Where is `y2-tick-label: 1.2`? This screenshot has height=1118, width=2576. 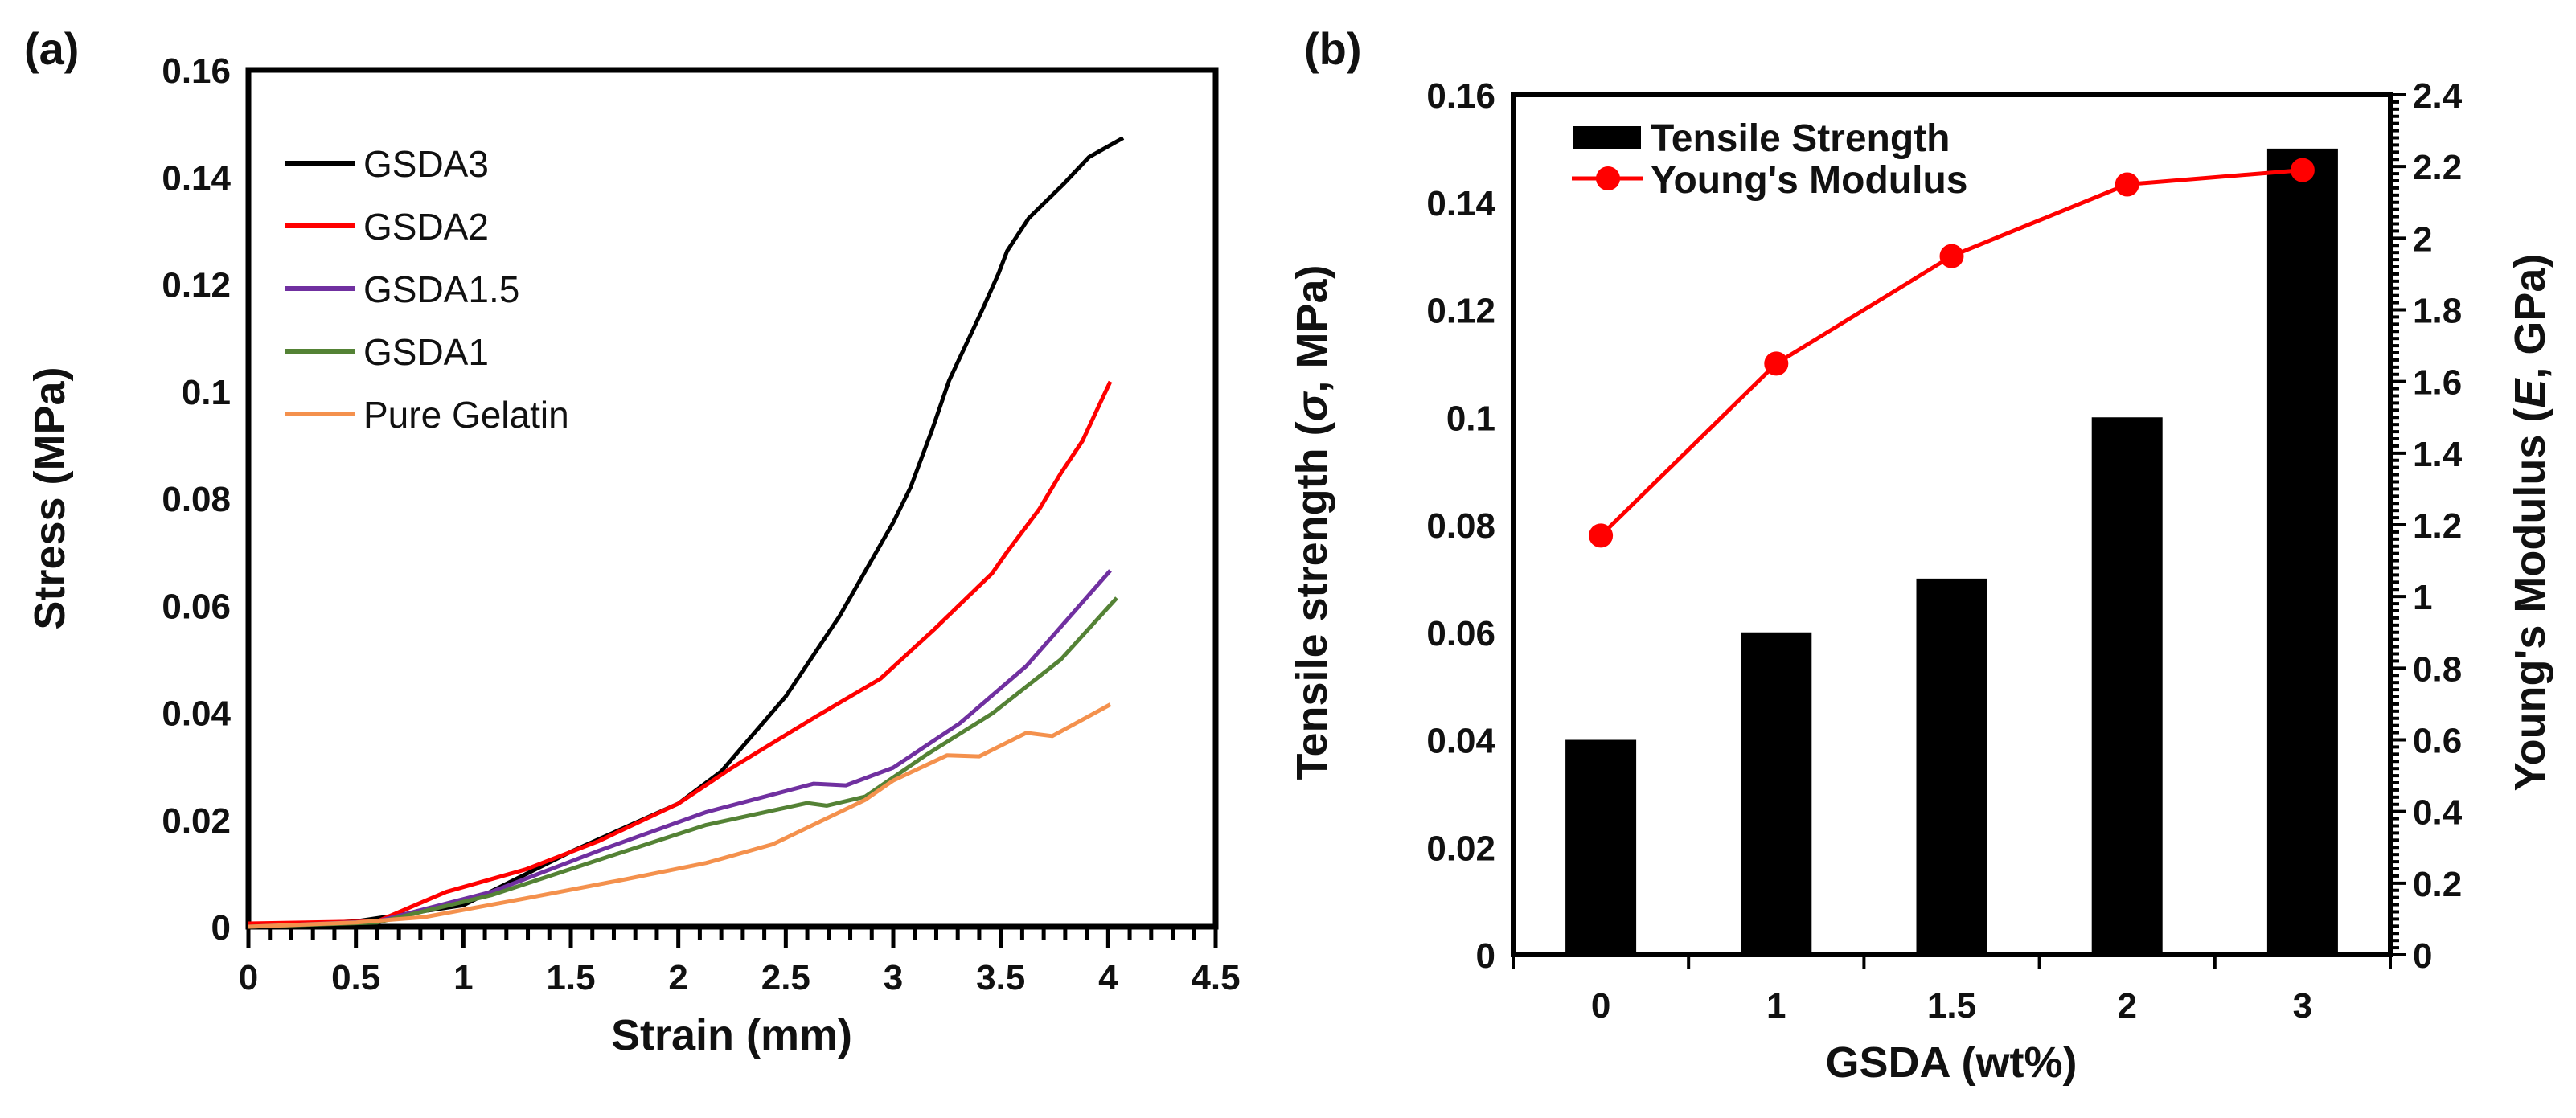
y2-tick-label: 1.2 is located at coordinates (2437, 526).